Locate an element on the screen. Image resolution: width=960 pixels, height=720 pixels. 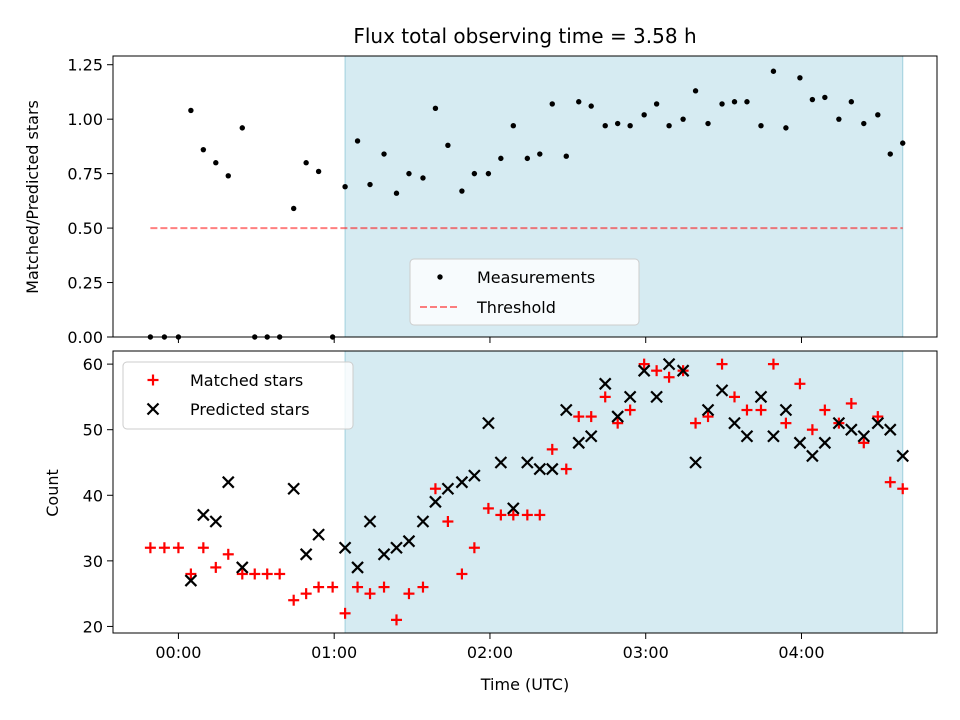
x-tick-label: 04:00 is located at coordinates (801, 652).